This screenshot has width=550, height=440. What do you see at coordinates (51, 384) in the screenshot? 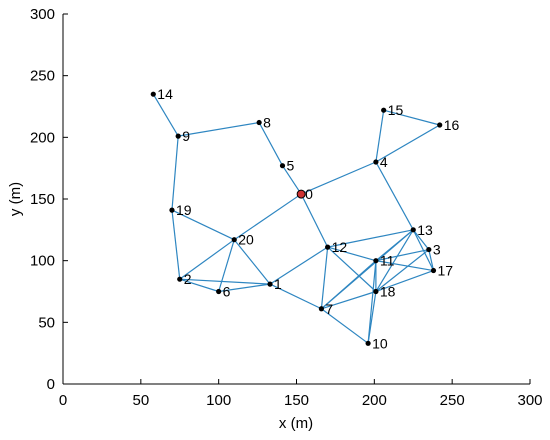
I see `y-tick-label: 0` at bounding box center [51, 384].